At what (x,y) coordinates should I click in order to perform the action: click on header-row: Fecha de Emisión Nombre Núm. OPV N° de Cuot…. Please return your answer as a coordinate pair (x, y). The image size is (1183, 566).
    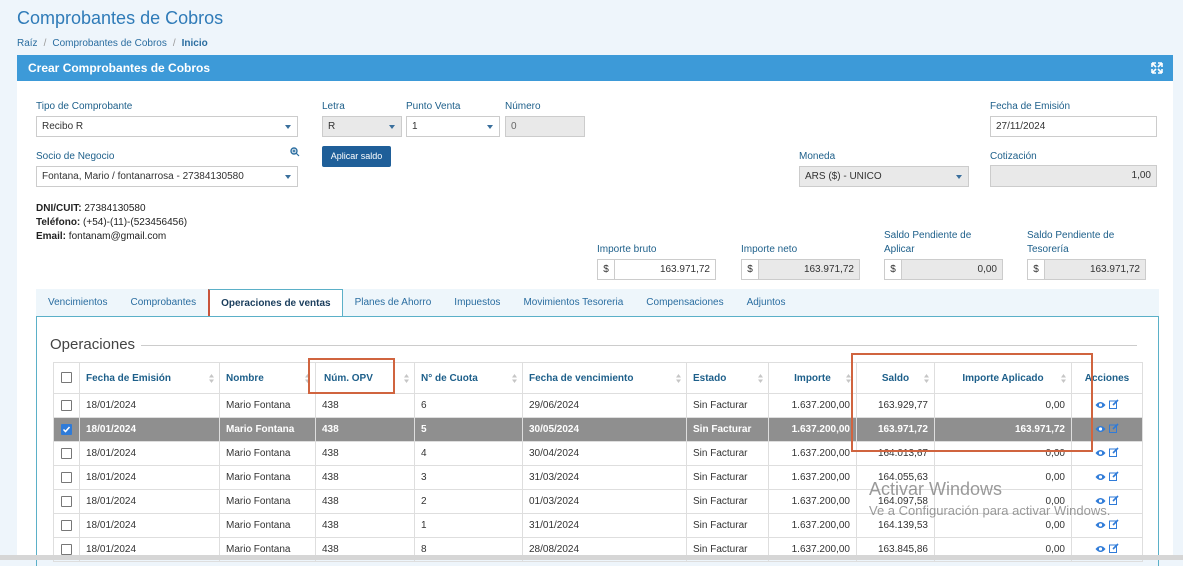
    Looking at the image, I should click on (598, 378).